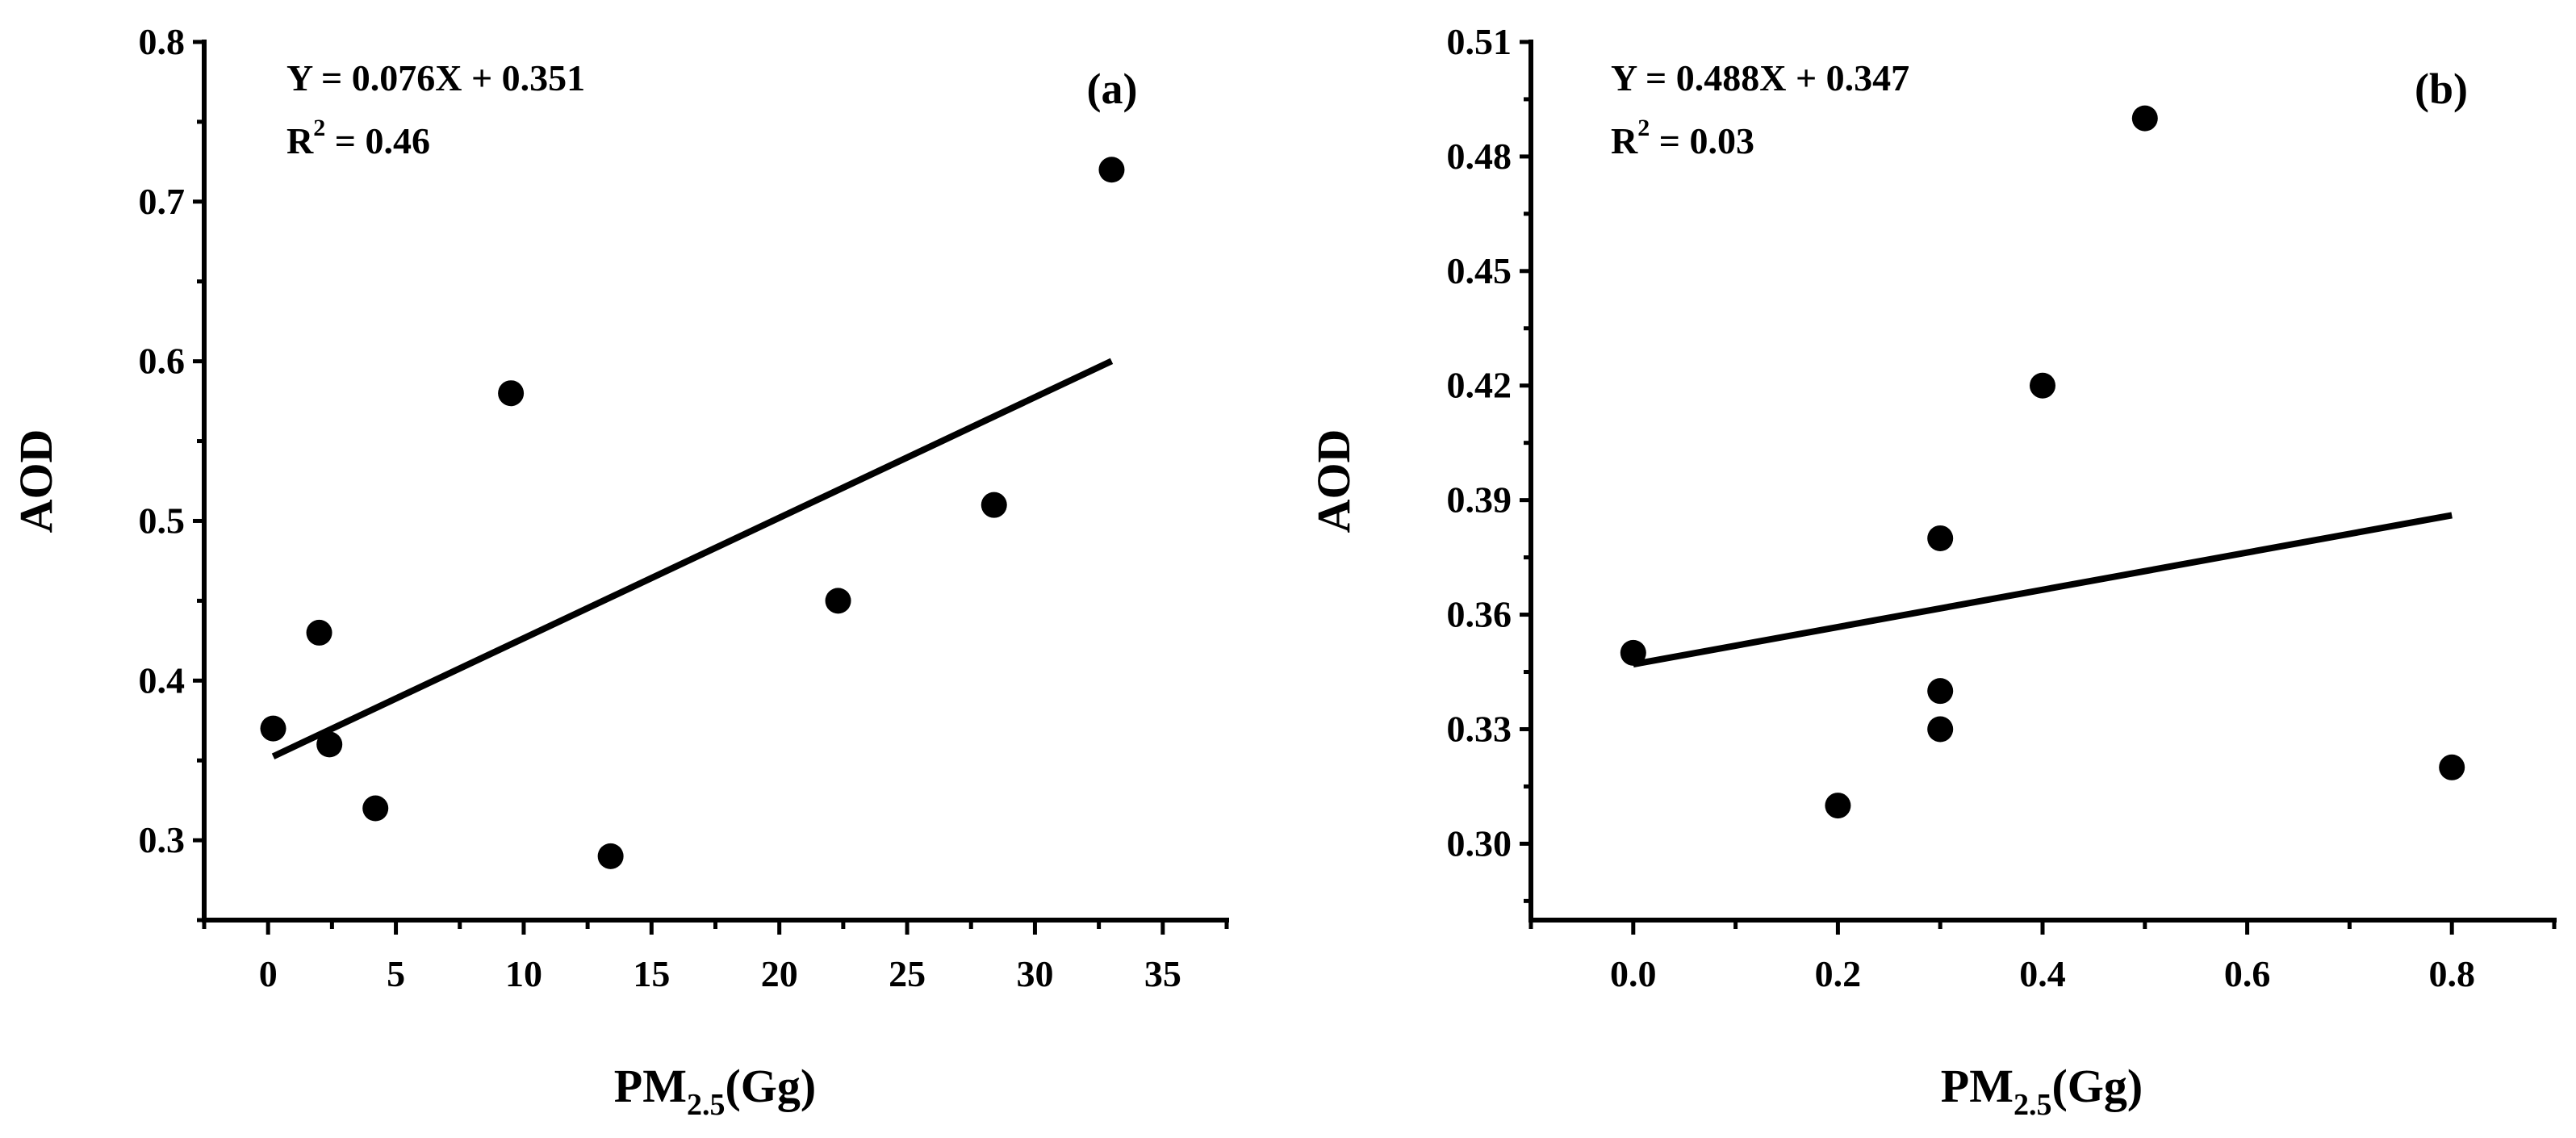 The width and height of the screenshot is (2576, 1138). Describe the element at coordinates (2247, 973) in the screenshot. I see `panel-b-x-tick-label: 0.6` at that location.